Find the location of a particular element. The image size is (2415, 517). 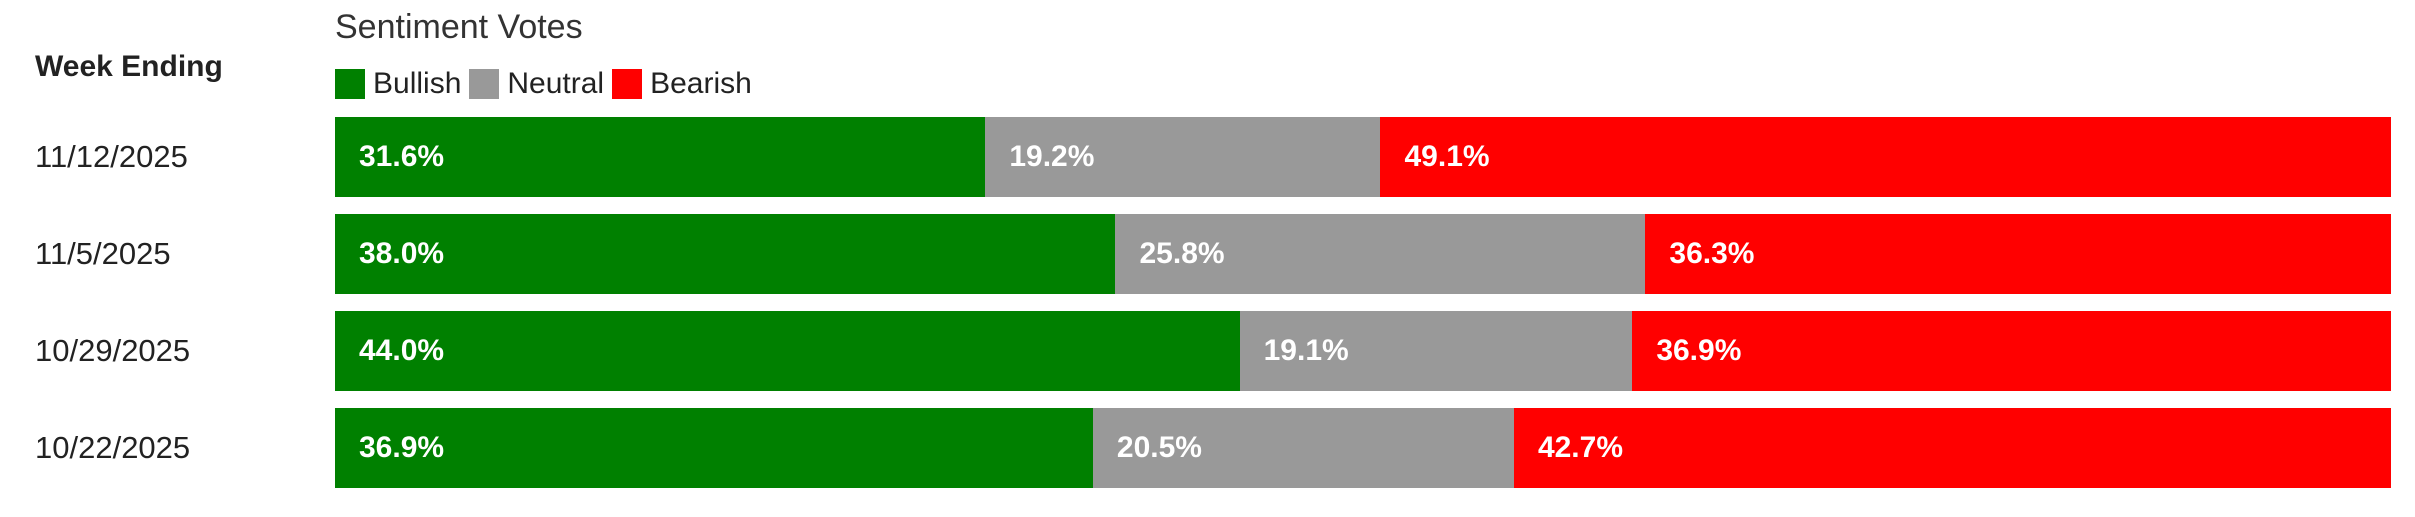

legend-item-bearish: Bearish is located at coordinates (682, 84).